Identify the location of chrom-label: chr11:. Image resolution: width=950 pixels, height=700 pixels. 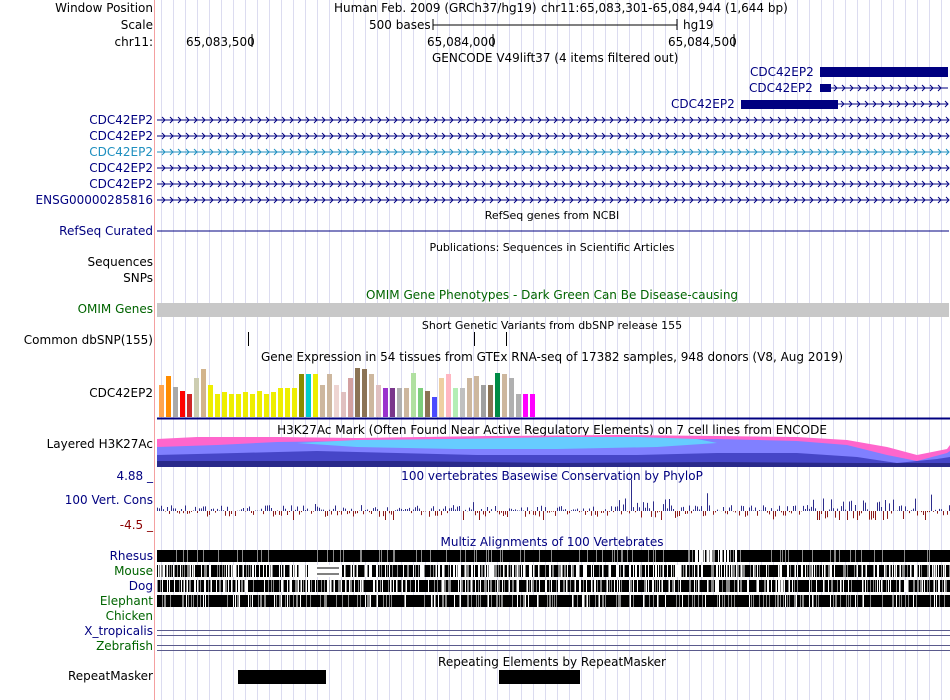
(133, 42).